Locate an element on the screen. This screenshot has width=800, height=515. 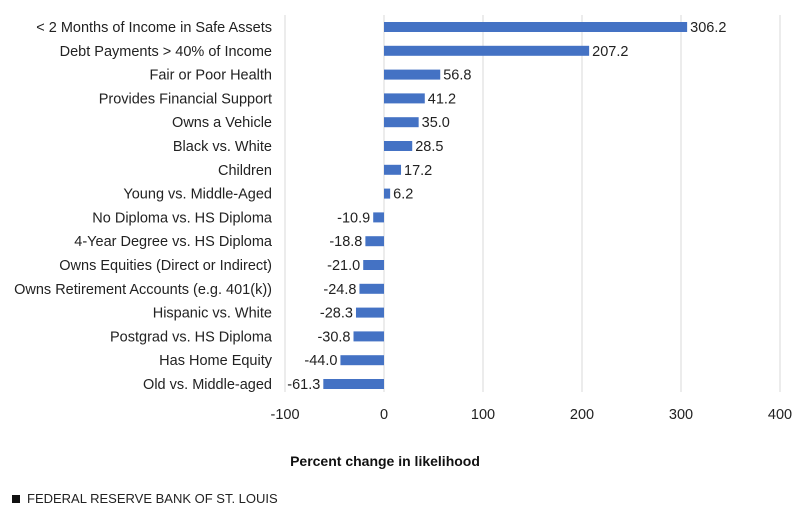
value-label: 6.2 is located at coordinates (403, 195).